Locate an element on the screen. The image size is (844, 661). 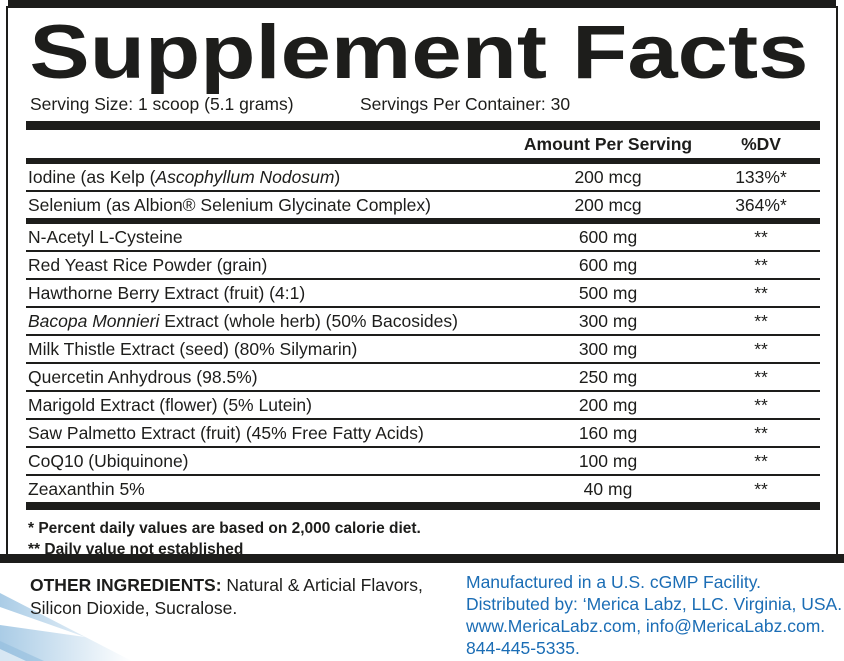
daily-value: 364%* is located at coordinates (761, 205).